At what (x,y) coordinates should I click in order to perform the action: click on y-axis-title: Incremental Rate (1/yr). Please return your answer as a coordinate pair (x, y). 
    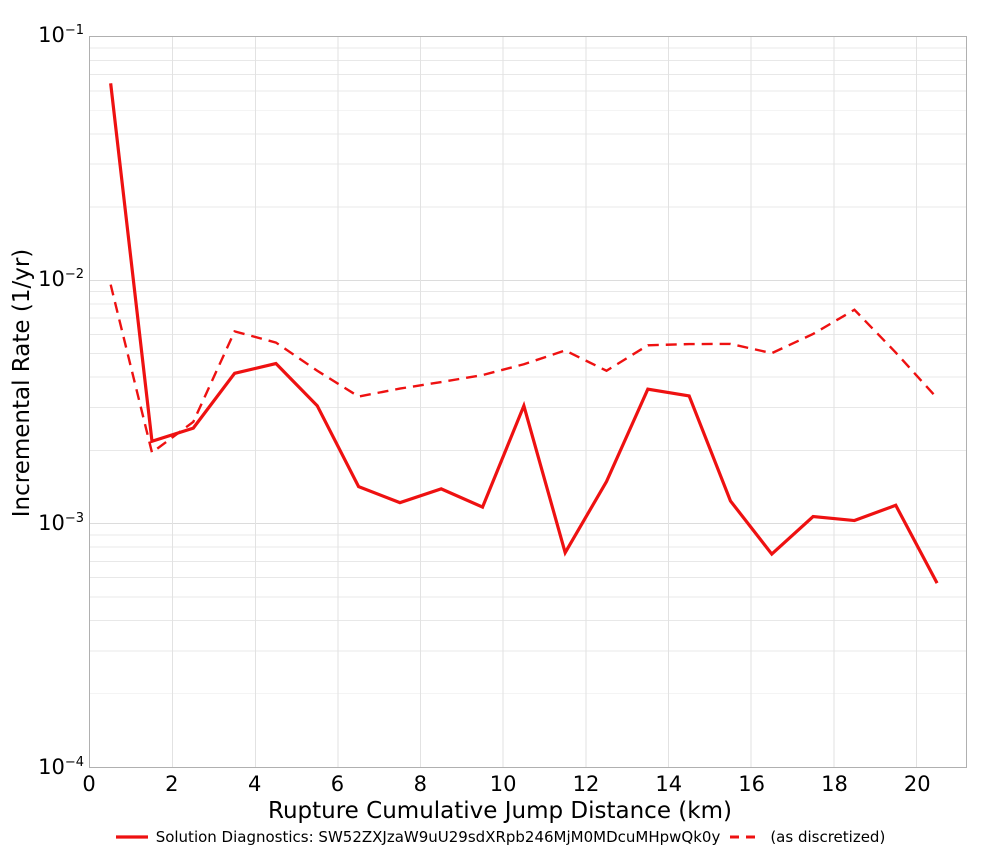
    Looking at the image, I should click on (22, 383).